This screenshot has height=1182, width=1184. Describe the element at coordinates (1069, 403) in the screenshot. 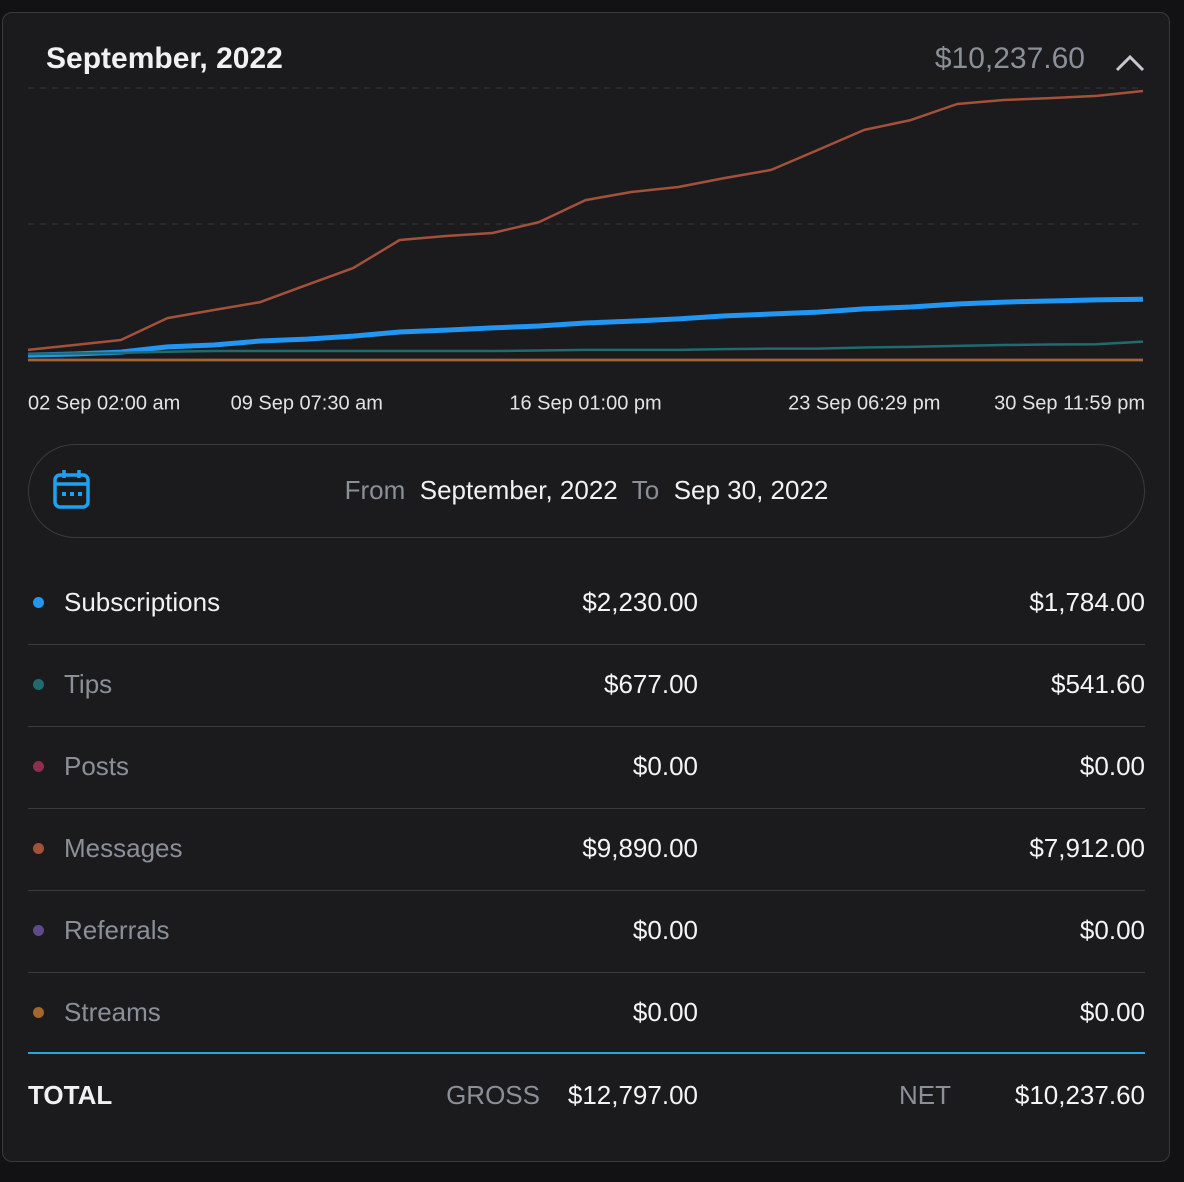

I see `x-tick-label: 30 Sep 11:59 pm` at that location.